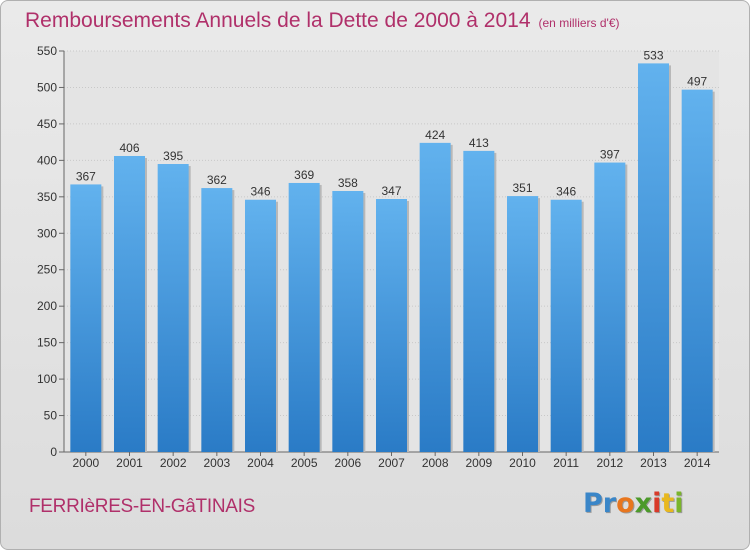  I want to click on value-label: 397, so click(610, 155).